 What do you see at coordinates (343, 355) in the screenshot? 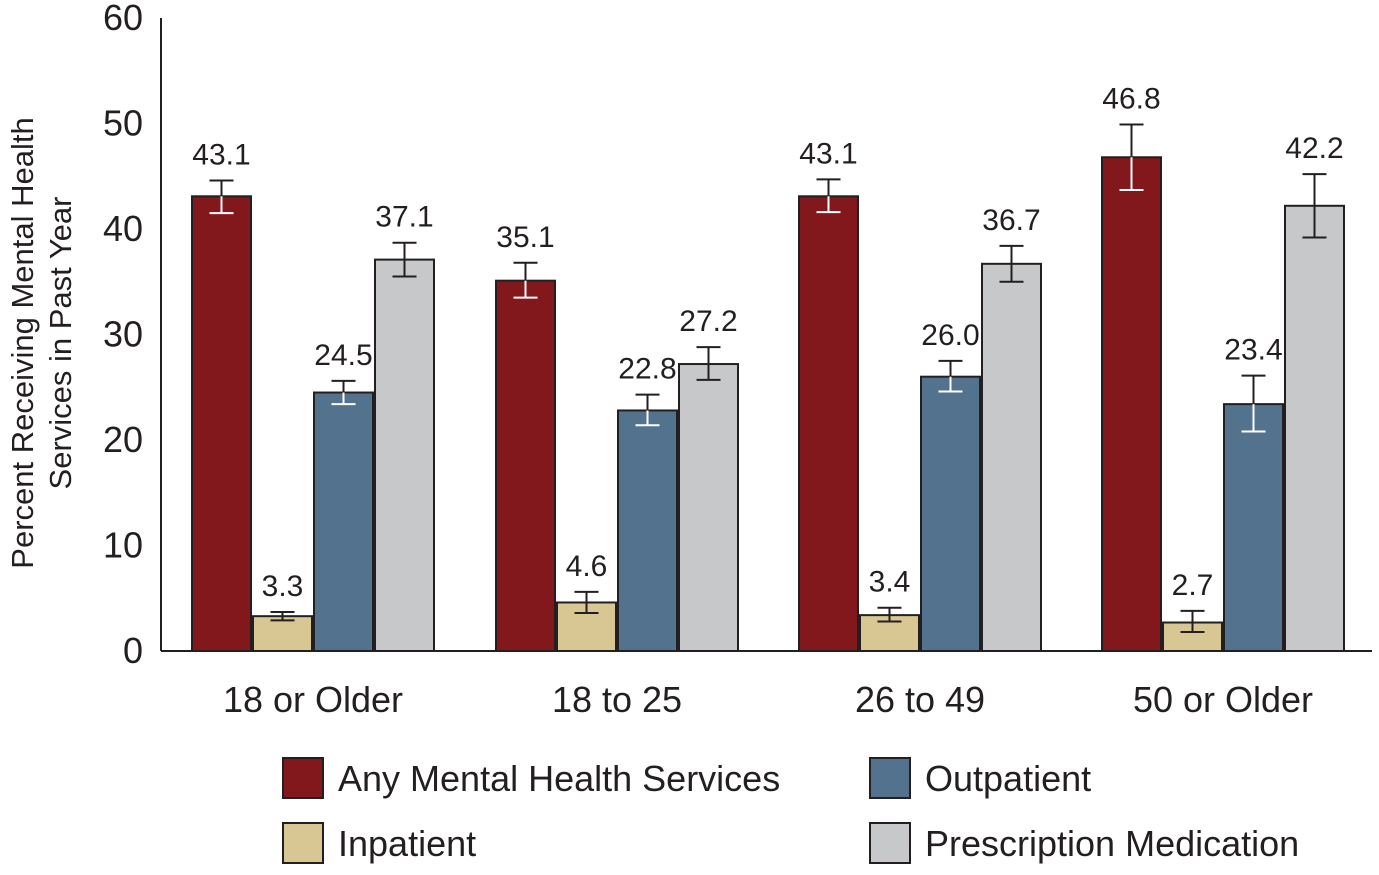
I see `data-label: 24.5` at bounding box center [343, 355].